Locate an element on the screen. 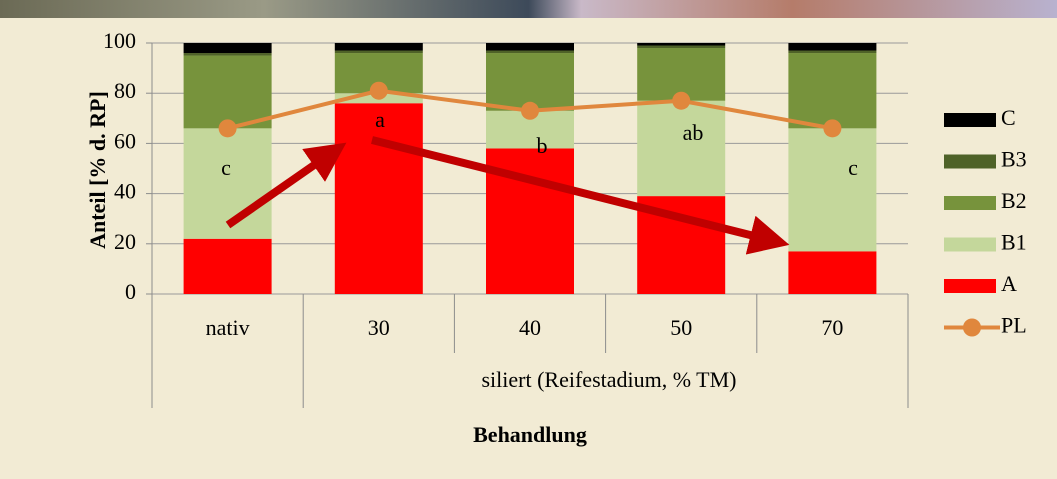  trend-arrows is located at coordinates (507, 195).